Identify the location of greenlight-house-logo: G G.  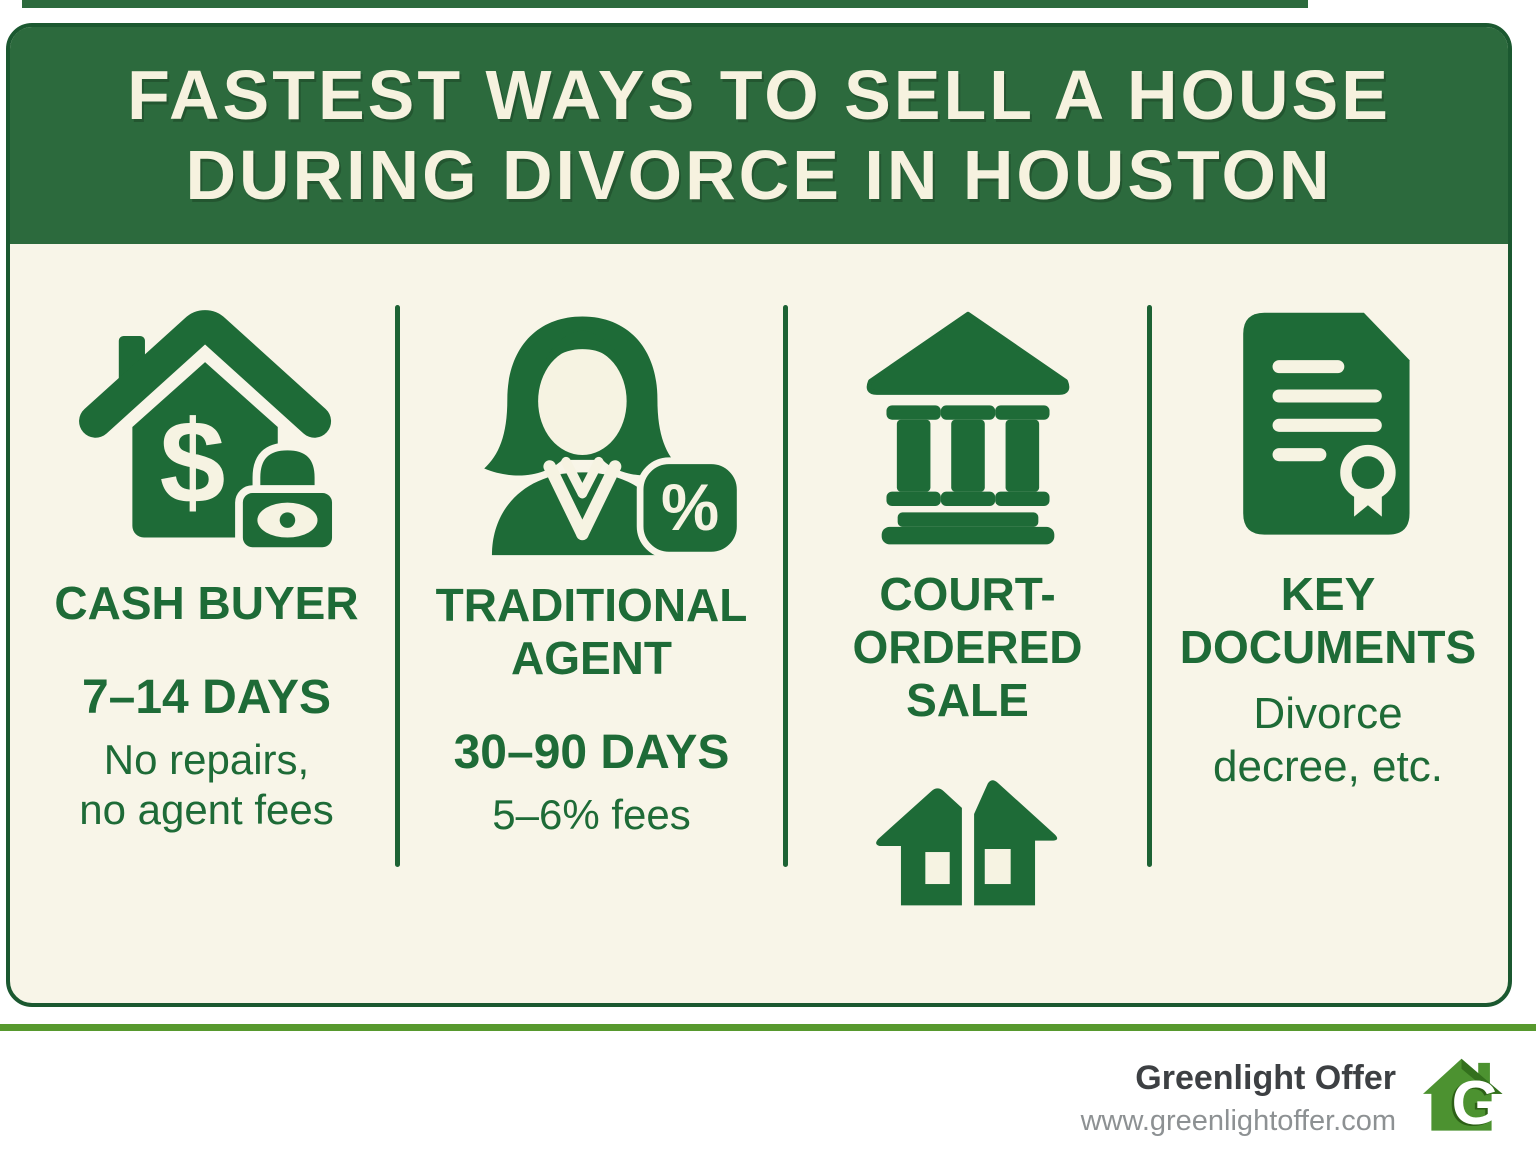
(1463, 1099).